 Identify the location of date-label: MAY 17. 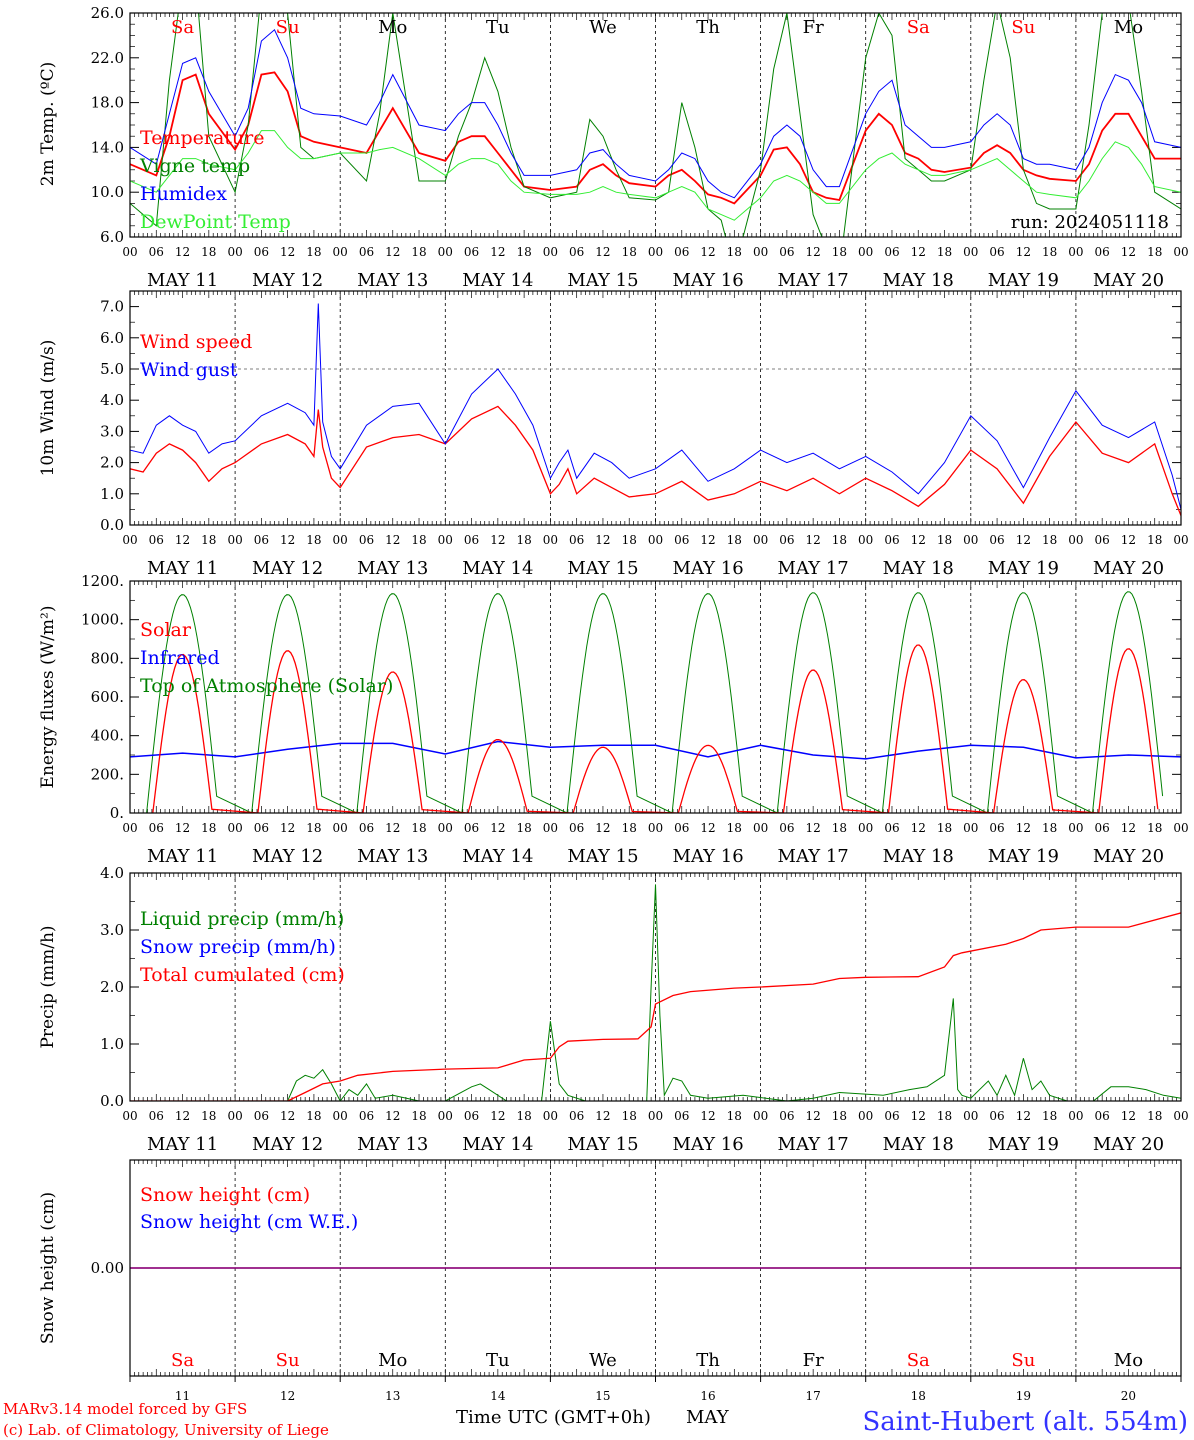
(813, 280).